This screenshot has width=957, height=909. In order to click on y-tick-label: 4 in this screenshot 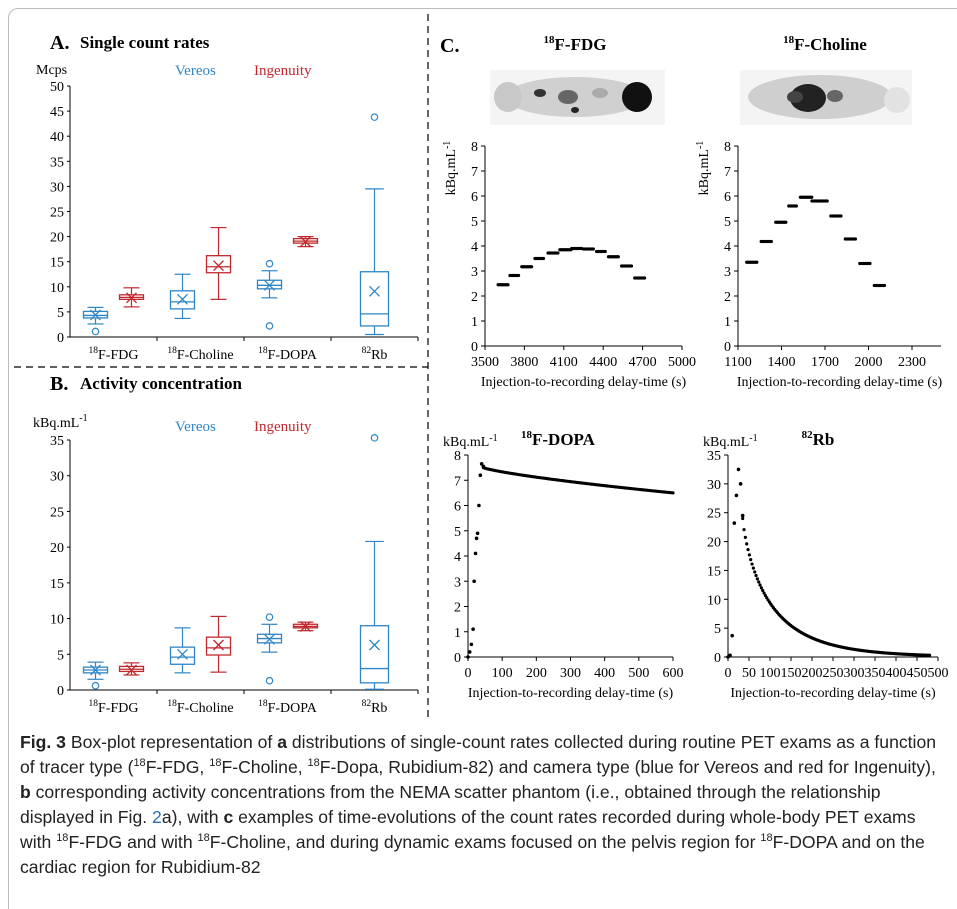, I will do `click(474, 247)`.